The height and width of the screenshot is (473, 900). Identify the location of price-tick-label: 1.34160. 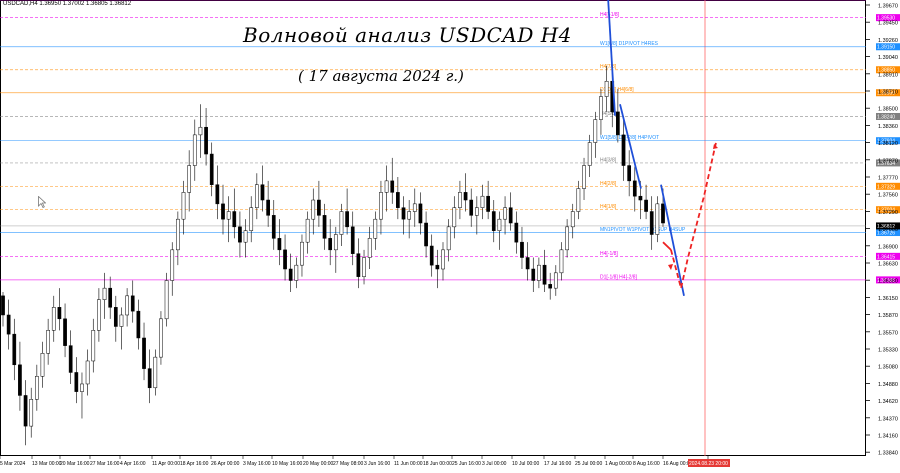
(888, 437).